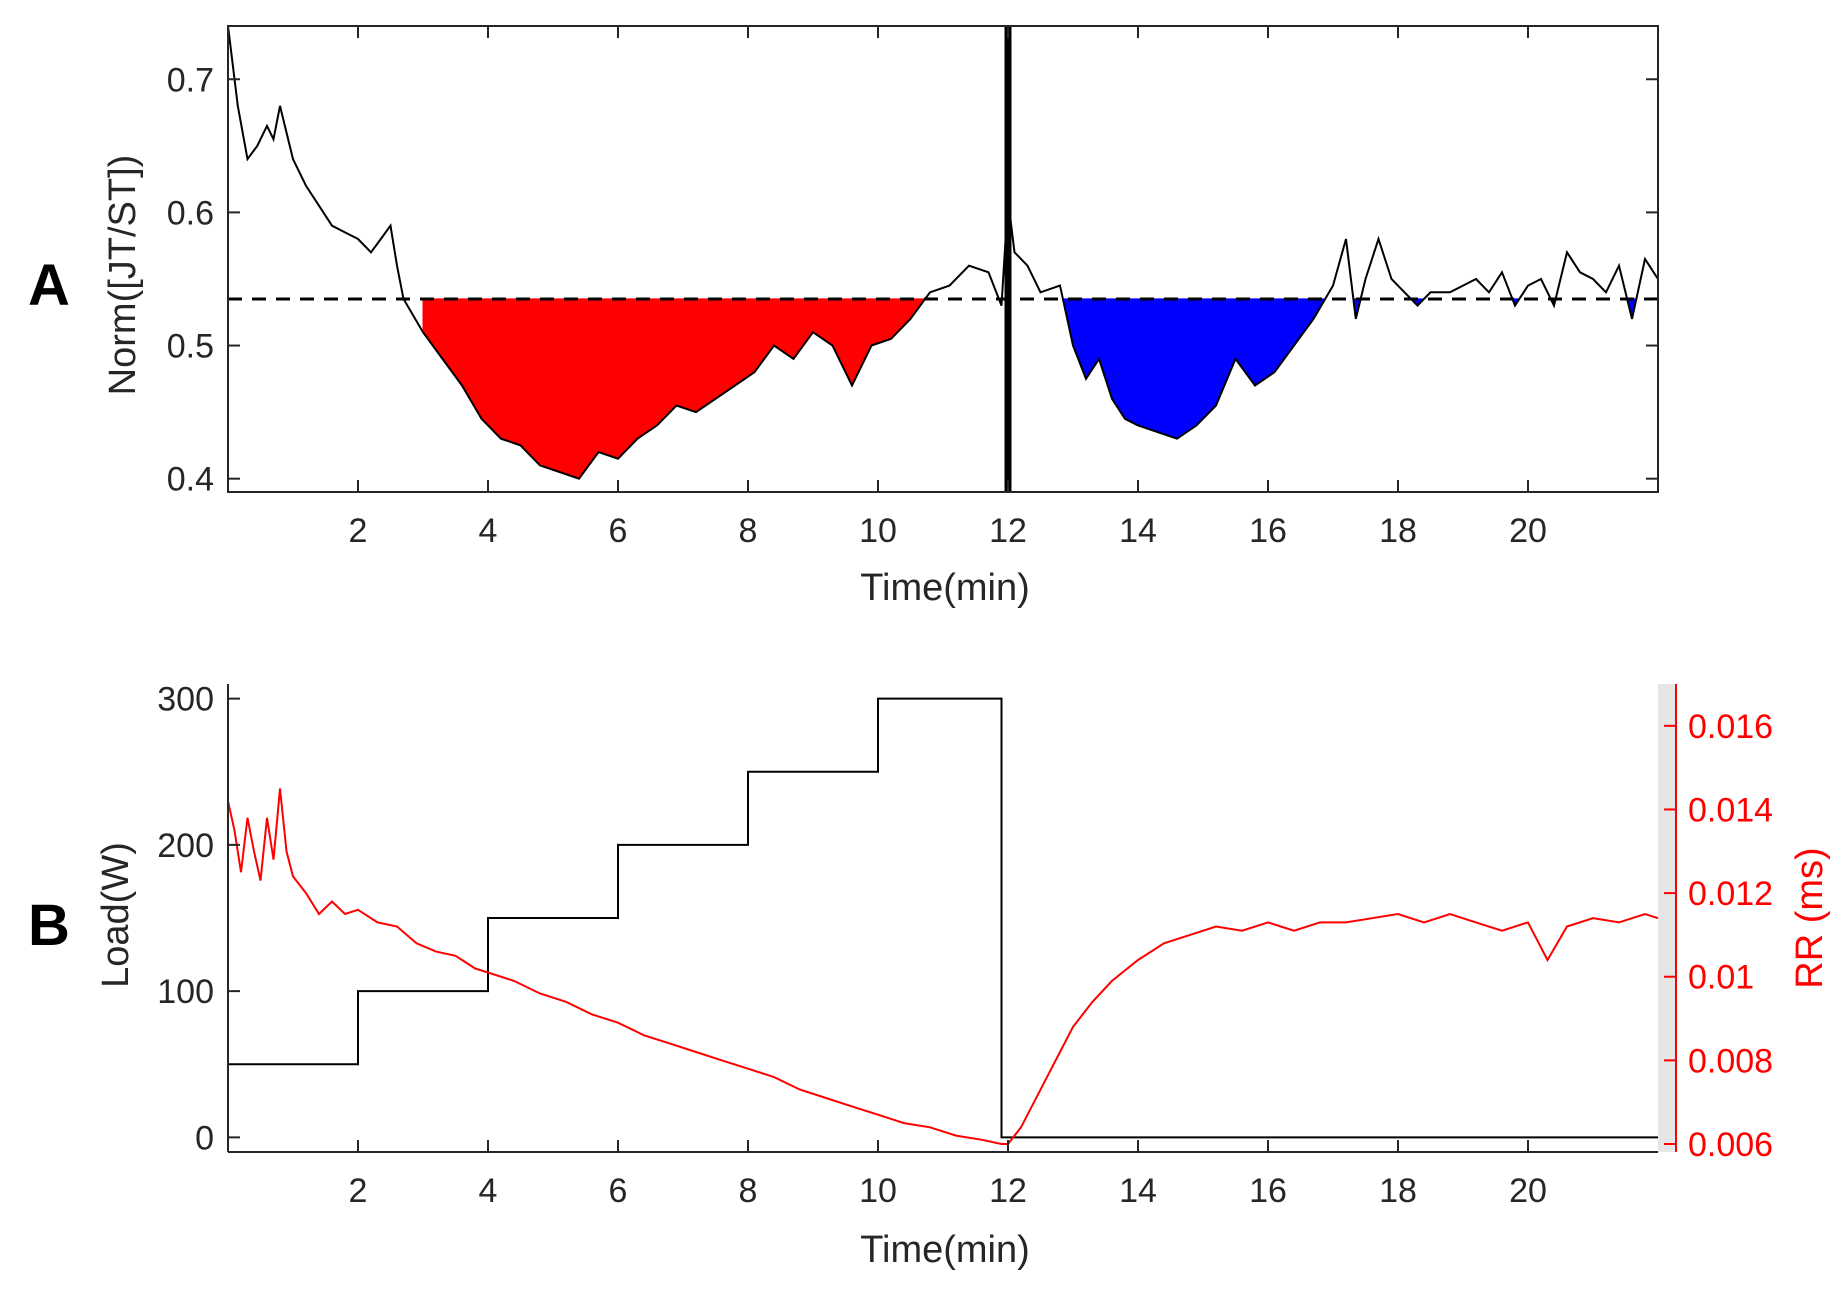 This screenshot has height=1298, width=1846. I want to click on panel-a-x-tick-label: 2, so click(358, 531).